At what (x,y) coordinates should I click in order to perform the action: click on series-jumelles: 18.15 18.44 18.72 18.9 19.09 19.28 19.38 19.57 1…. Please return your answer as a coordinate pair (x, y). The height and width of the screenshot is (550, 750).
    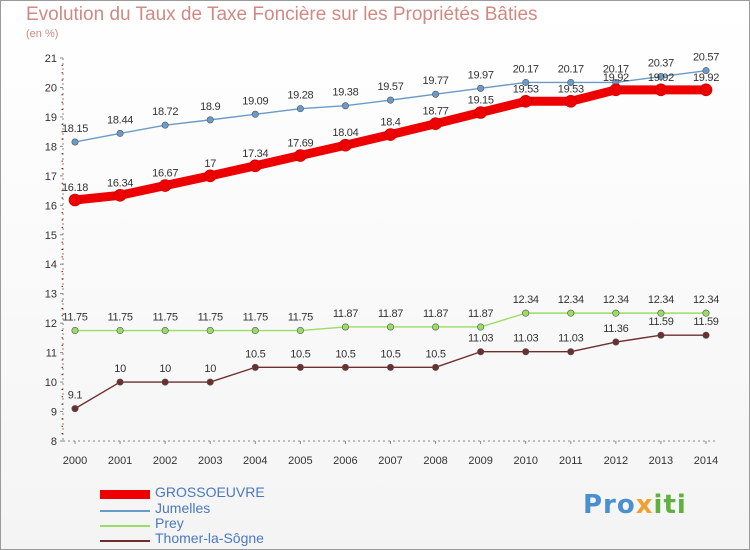
    Looking at the image, I should click on (390, 99).